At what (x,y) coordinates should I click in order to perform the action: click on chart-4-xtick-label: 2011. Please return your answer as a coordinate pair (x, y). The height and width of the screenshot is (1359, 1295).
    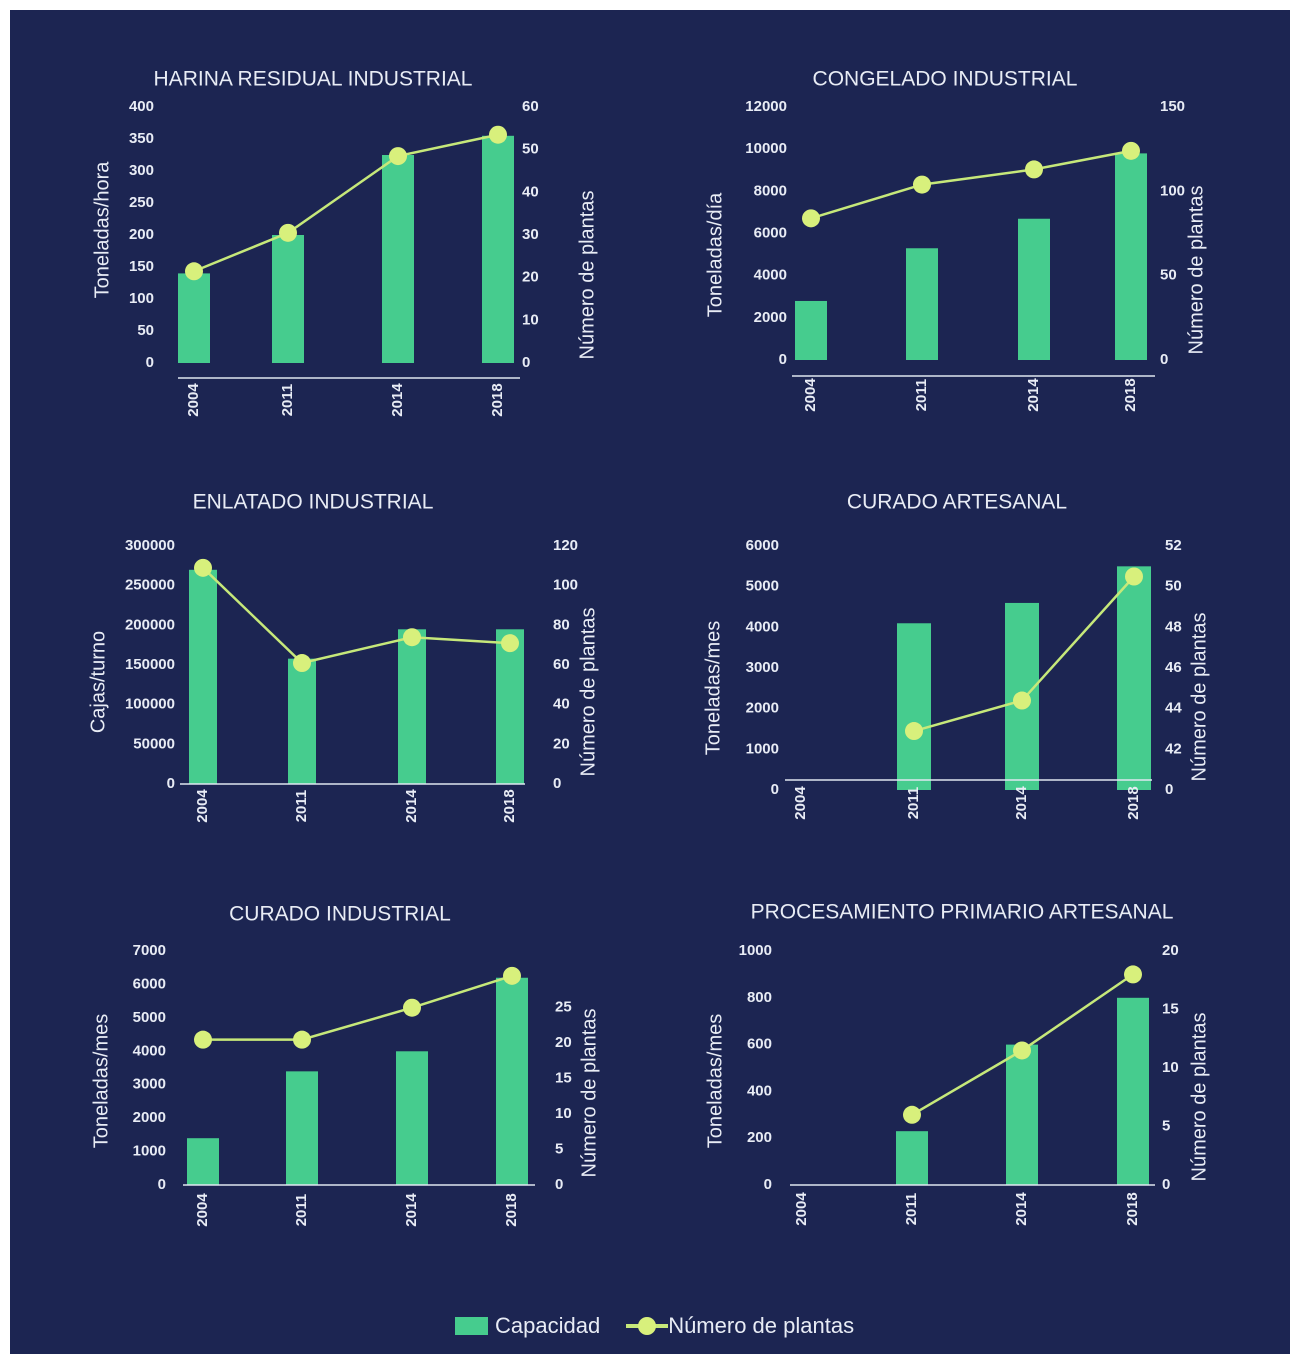
    Looking at the image, I should click on (913, 803).